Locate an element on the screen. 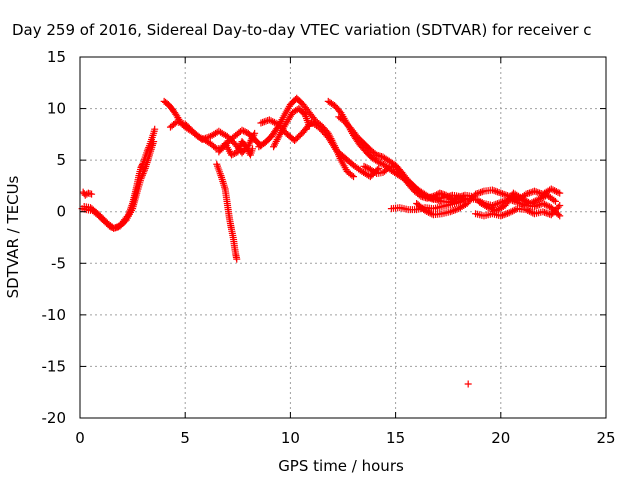 This screenshot has width=640, height=480. series-seg-p is located at coordinates (518, 211).